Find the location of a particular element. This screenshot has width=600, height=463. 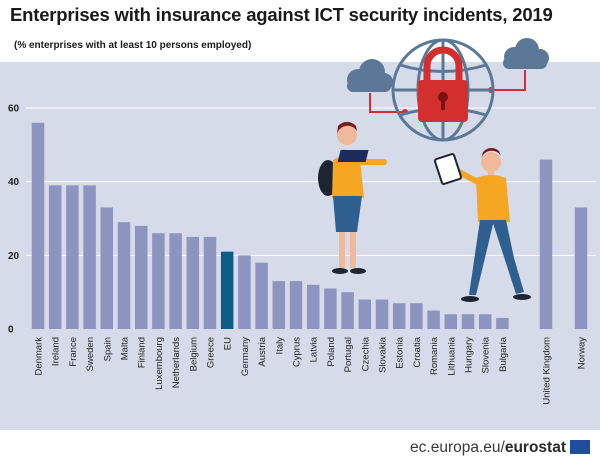

y-axis-tick-labels: 0 20 40 60 is located at coordinates (14, 220).